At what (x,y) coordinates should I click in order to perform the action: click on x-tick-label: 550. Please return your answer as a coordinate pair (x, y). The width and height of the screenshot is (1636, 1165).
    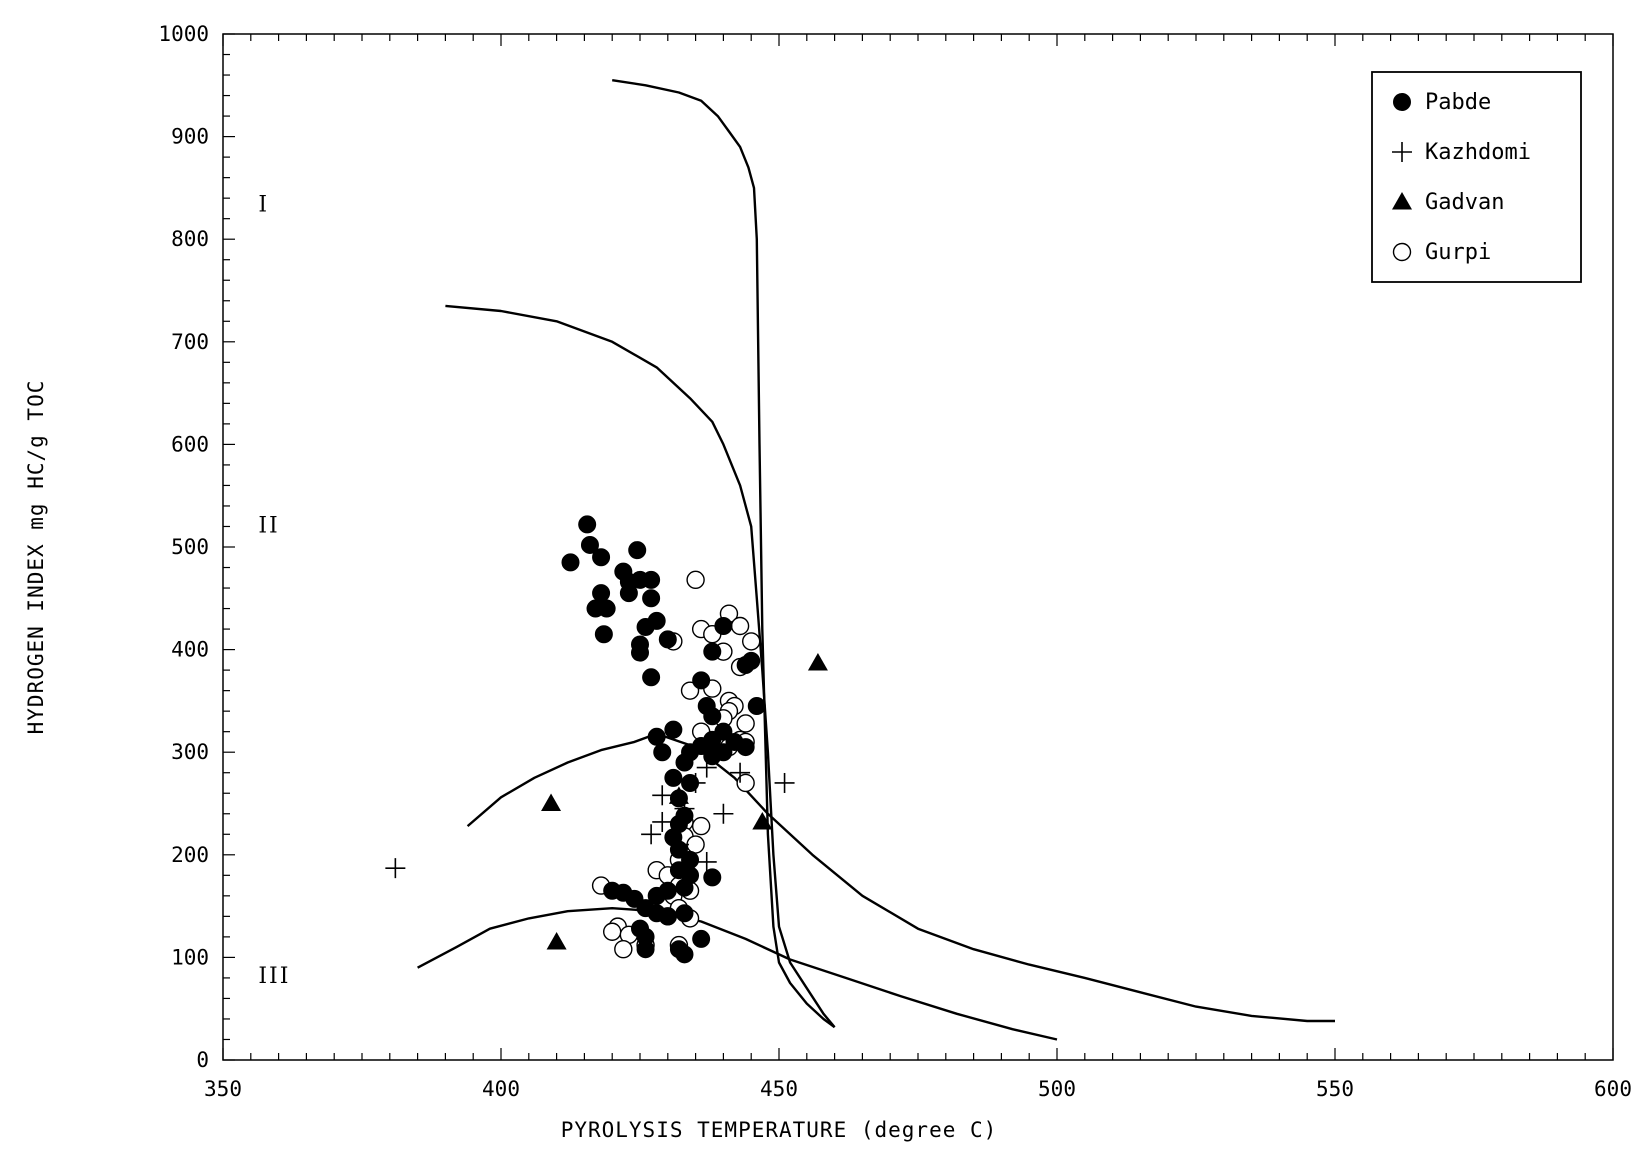
    Looking at the image, I should click on (1335, 1089).